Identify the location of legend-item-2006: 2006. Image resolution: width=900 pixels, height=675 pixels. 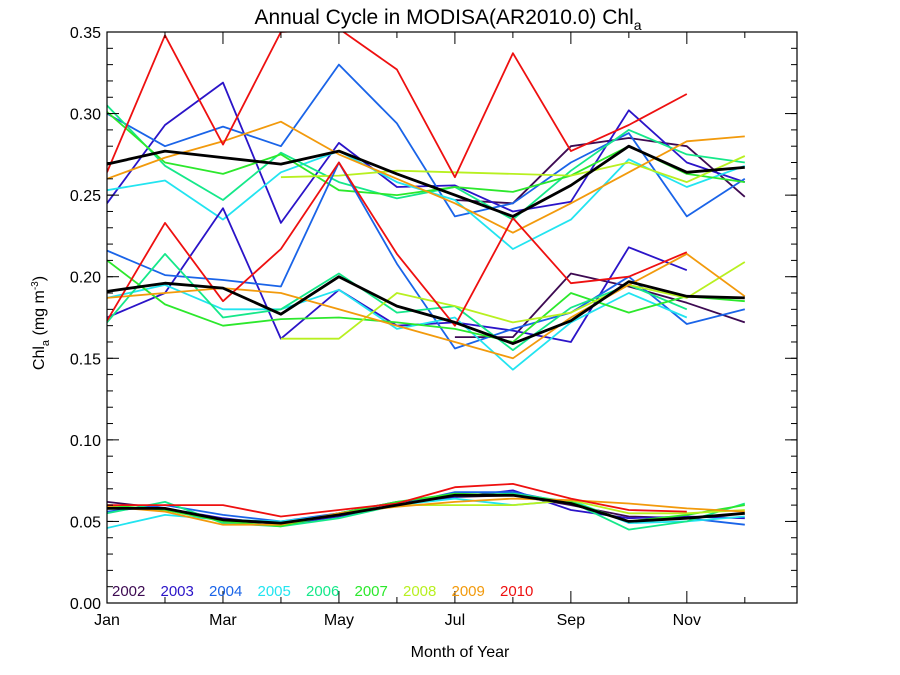
(322, 591).